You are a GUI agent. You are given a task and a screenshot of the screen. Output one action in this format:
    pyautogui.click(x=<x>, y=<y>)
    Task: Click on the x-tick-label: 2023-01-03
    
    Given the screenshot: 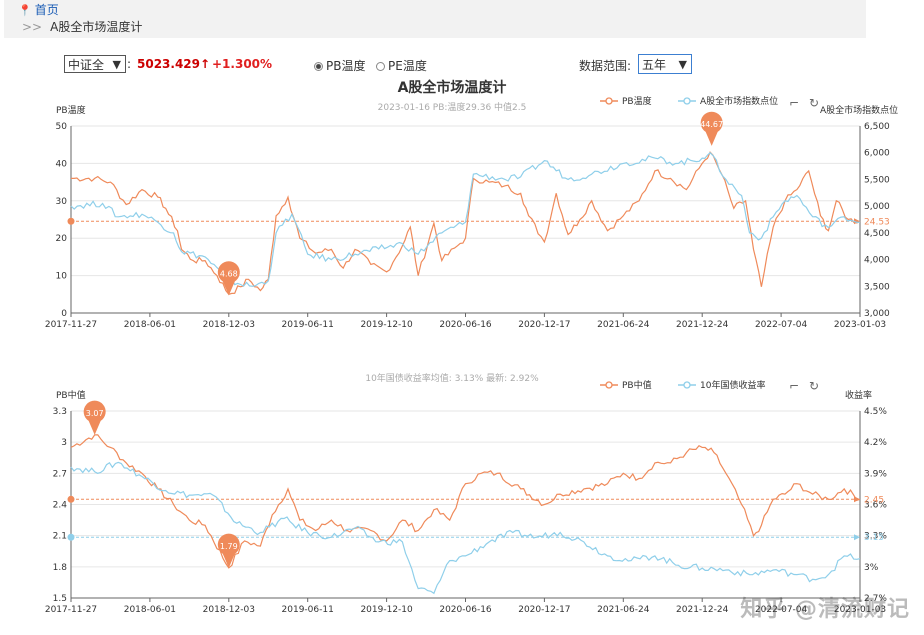 What is the action you would take?
    pyautogui.click(x=860, y=610)
    